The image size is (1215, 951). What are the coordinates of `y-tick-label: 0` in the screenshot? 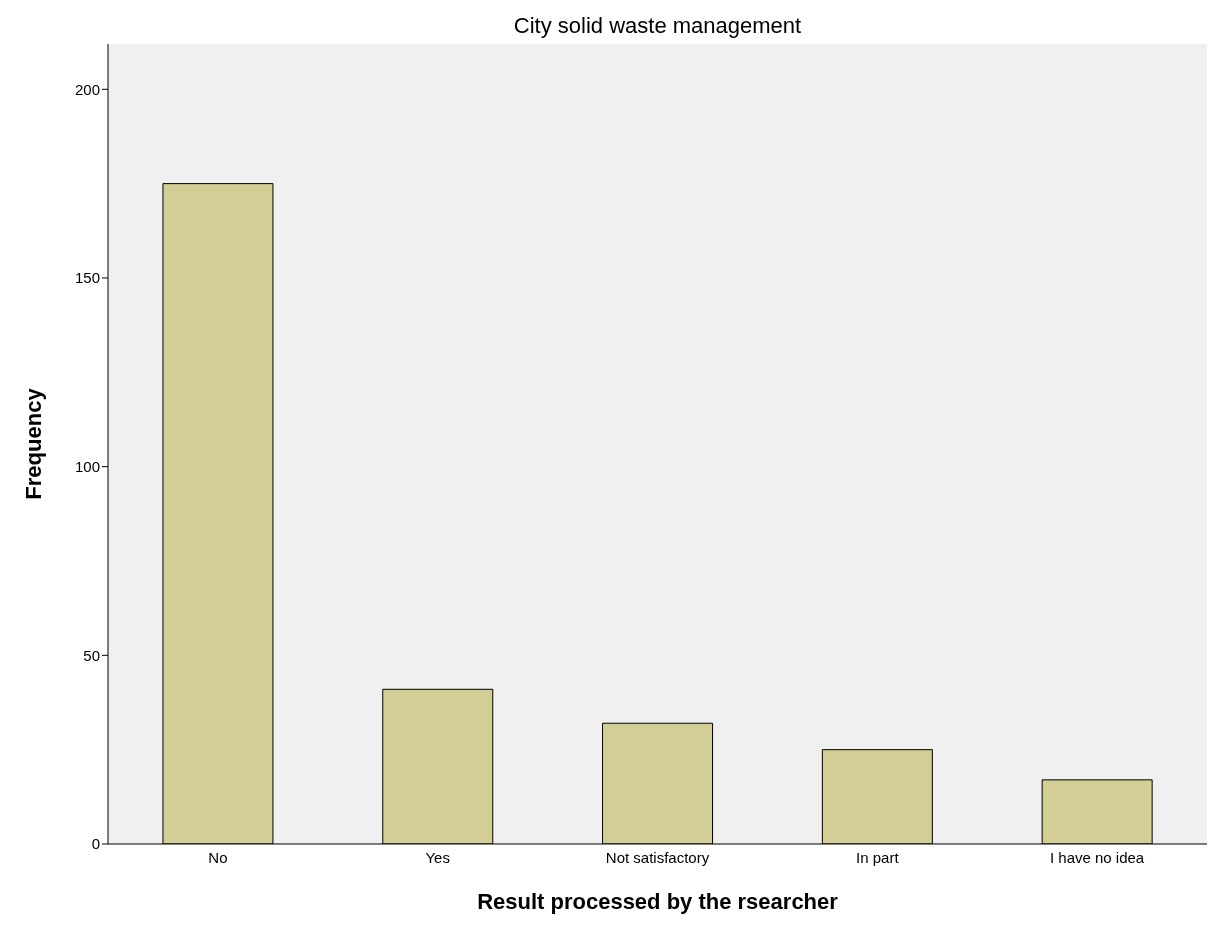 It's located at (95, 844).